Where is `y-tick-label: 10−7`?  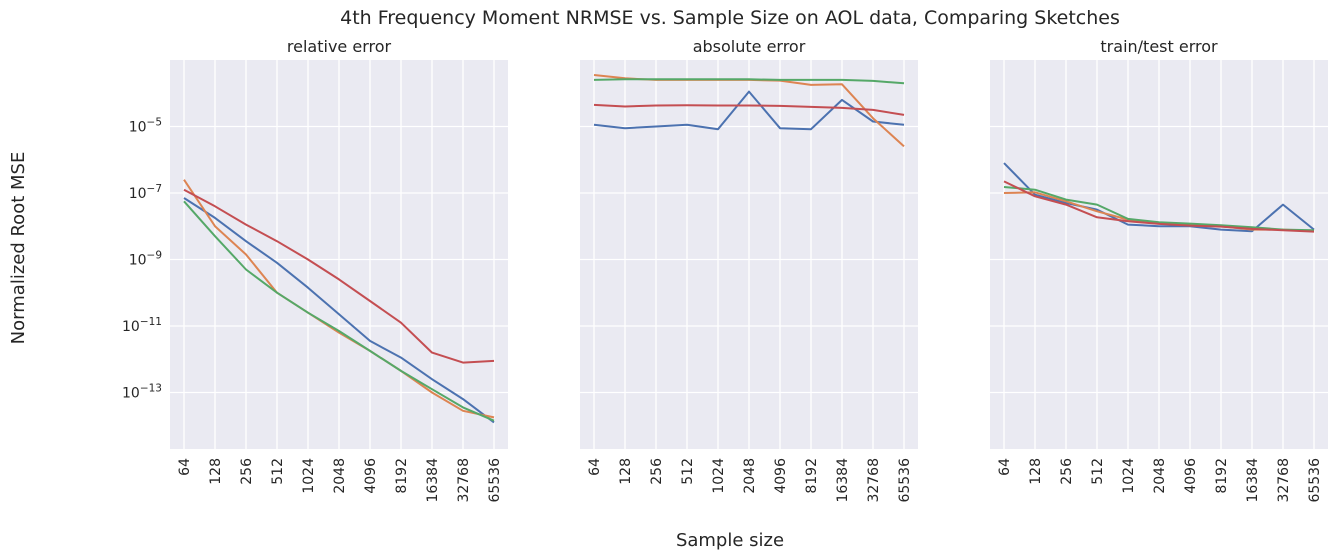 y-tick-label: 10−7 is located at coordinates (145, 192).